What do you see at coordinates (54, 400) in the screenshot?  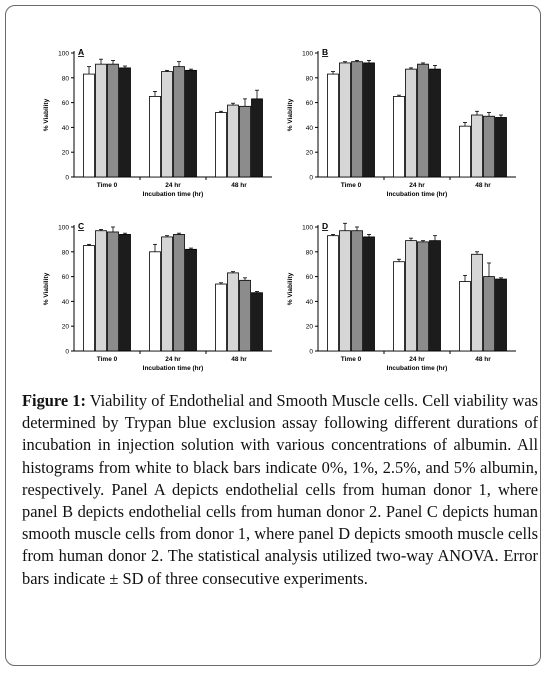 I see `caption-label: Figure 1:` at bounding box center [54, 400].